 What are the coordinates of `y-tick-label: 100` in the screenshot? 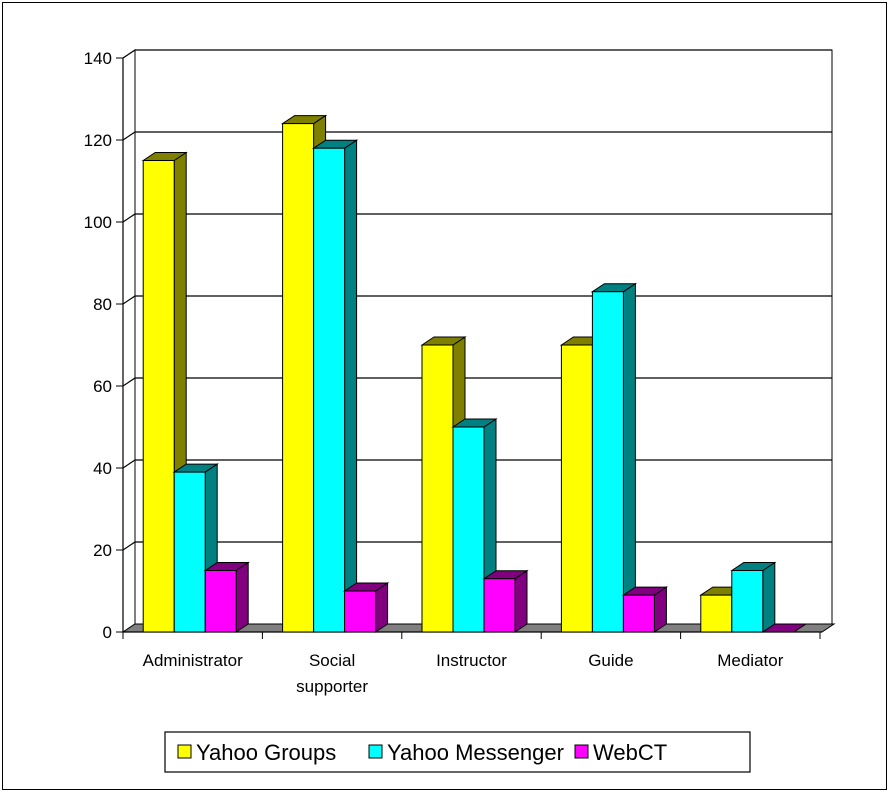 It's located at (98, 222).